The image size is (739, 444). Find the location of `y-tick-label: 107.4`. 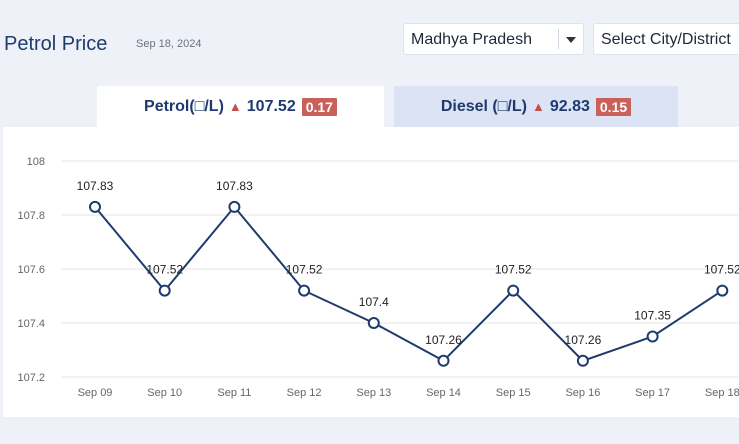

y-tick-label: 107.4 is located at coordinates (31, 324).